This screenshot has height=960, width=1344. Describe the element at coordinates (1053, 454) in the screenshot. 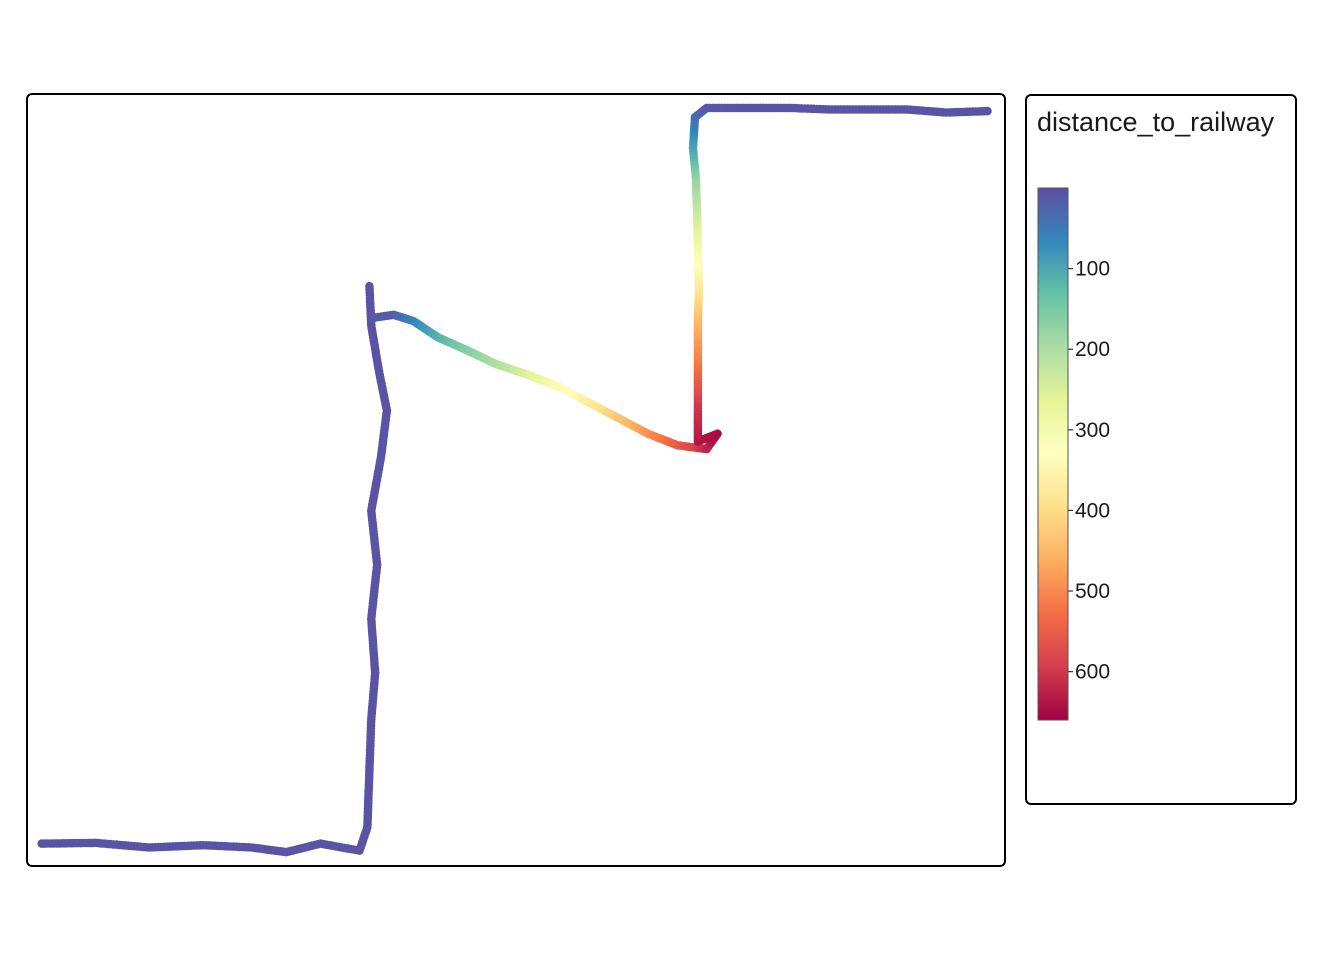

I see `legend-colorbar` at that location.